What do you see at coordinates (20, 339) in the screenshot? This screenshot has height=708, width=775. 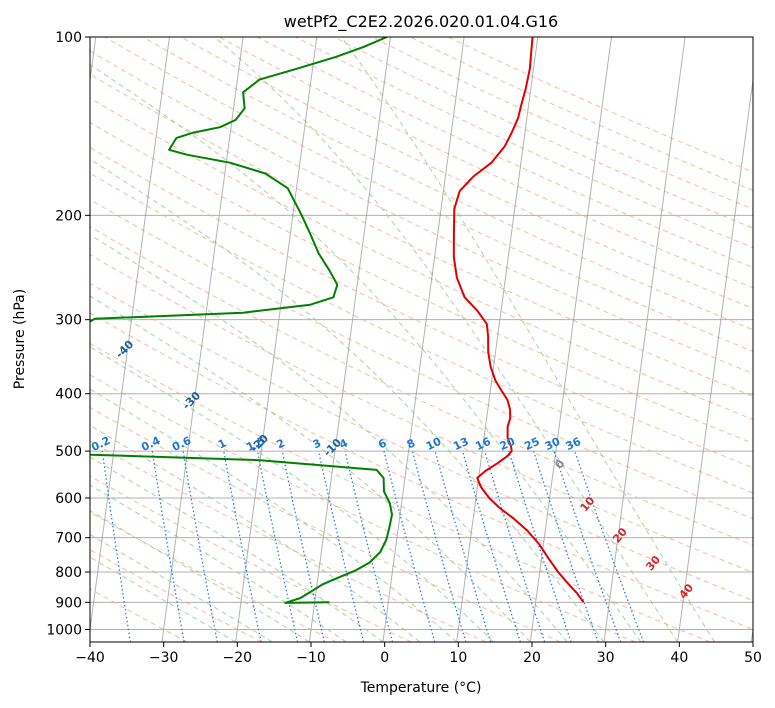 I see `y-axis-label: Pressure (hPa)` at bounding box center [20, 339].